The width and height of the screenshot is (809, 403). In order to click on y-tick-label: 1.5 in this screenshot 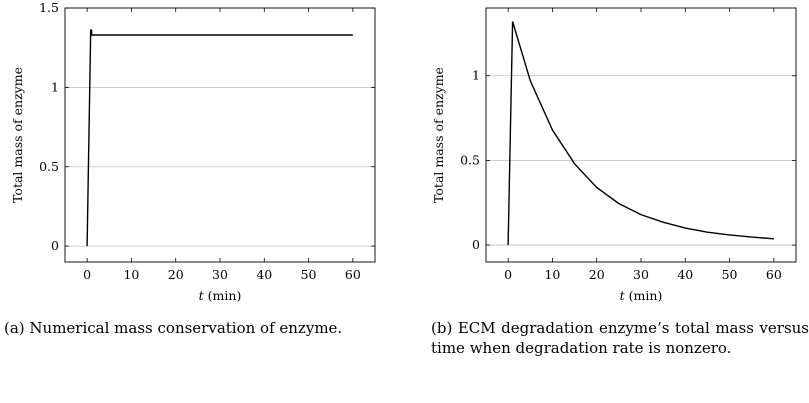, I will do `click(49, 7)`.